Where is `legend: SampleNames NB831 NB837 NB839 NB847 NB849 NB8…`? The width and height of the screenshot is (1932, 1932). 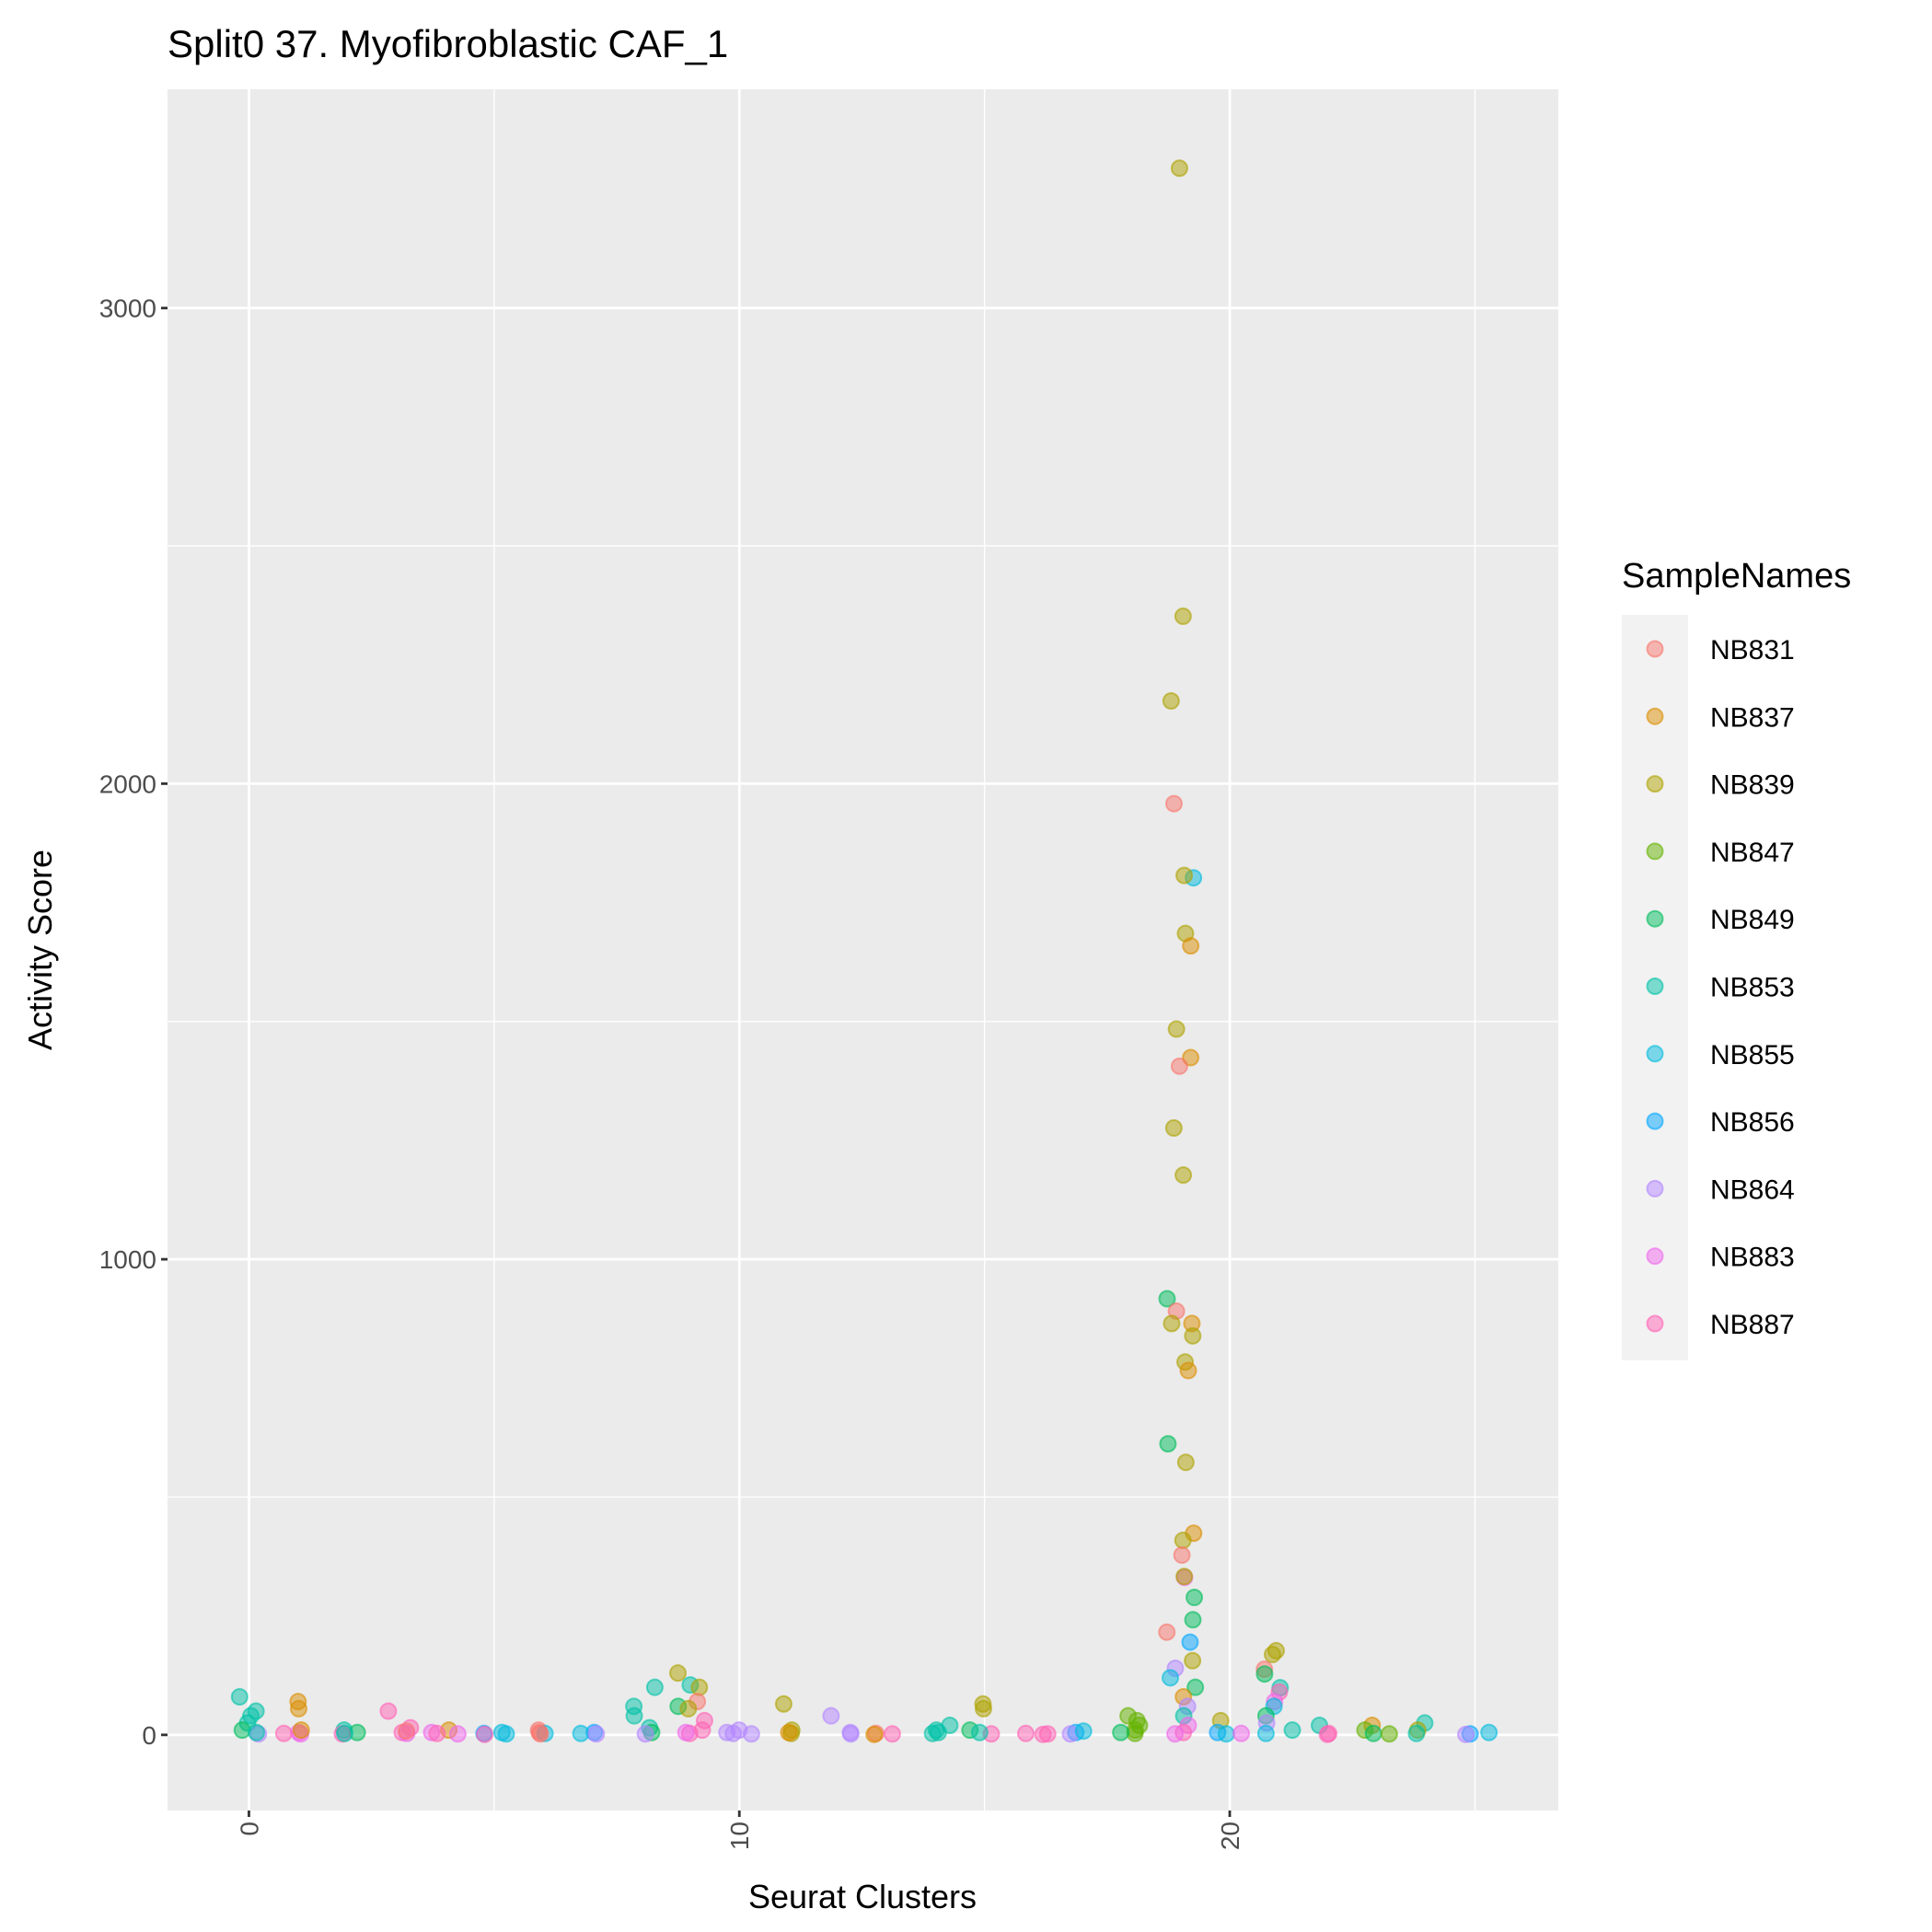 legend: SampleNames NB831 NB837 NB839 NB847 NB849 NB8… is located at coordinates (1737, 958).